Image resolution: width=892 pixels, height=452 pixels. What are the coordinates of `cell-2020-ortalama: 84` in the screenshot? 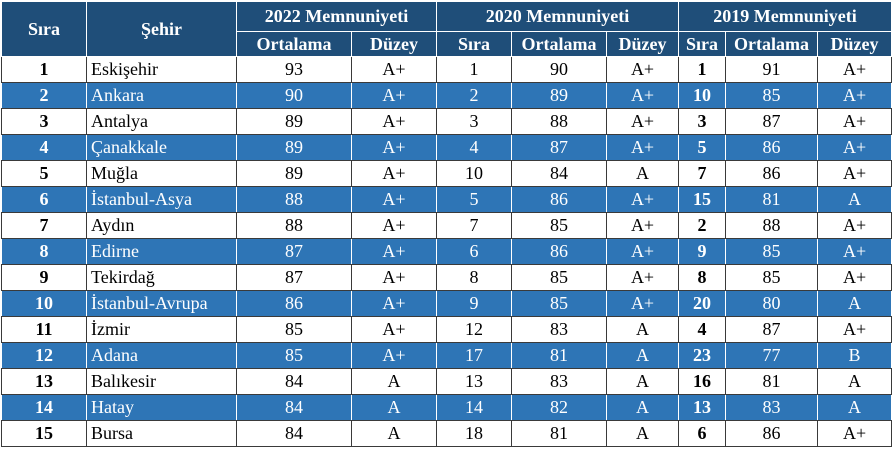 It's located at (559, 173).